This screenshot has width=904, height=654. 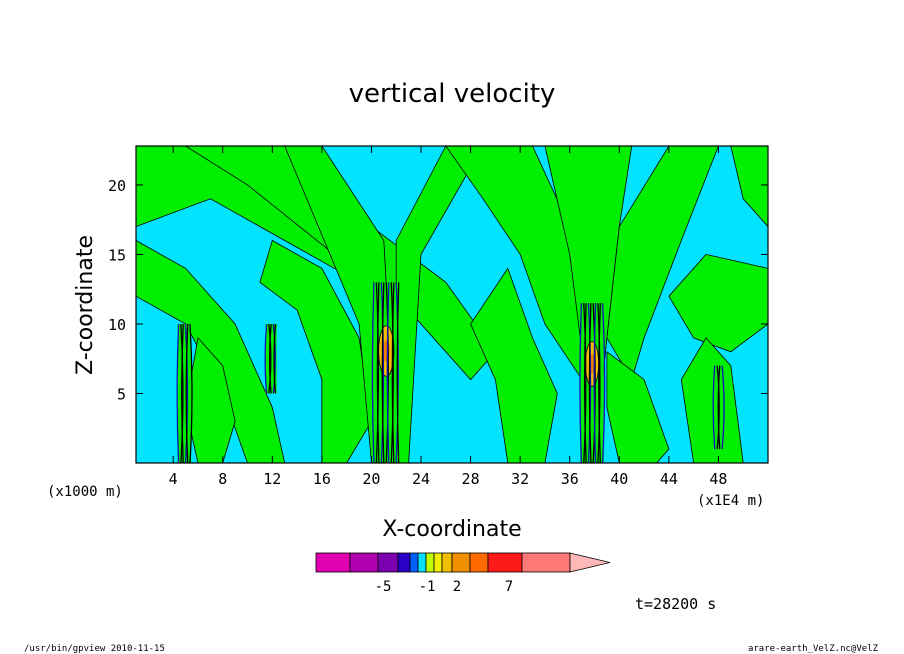 I want to click on x-tick-label: 8, so click(x=222, y=479).